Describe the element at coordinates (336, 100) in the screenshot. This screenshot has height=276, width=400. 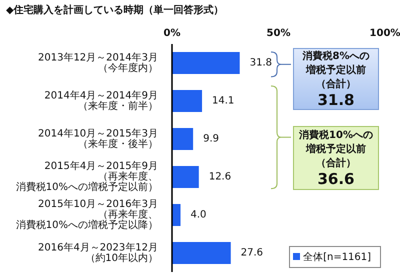
I see `annotation: 31.8` at that location.